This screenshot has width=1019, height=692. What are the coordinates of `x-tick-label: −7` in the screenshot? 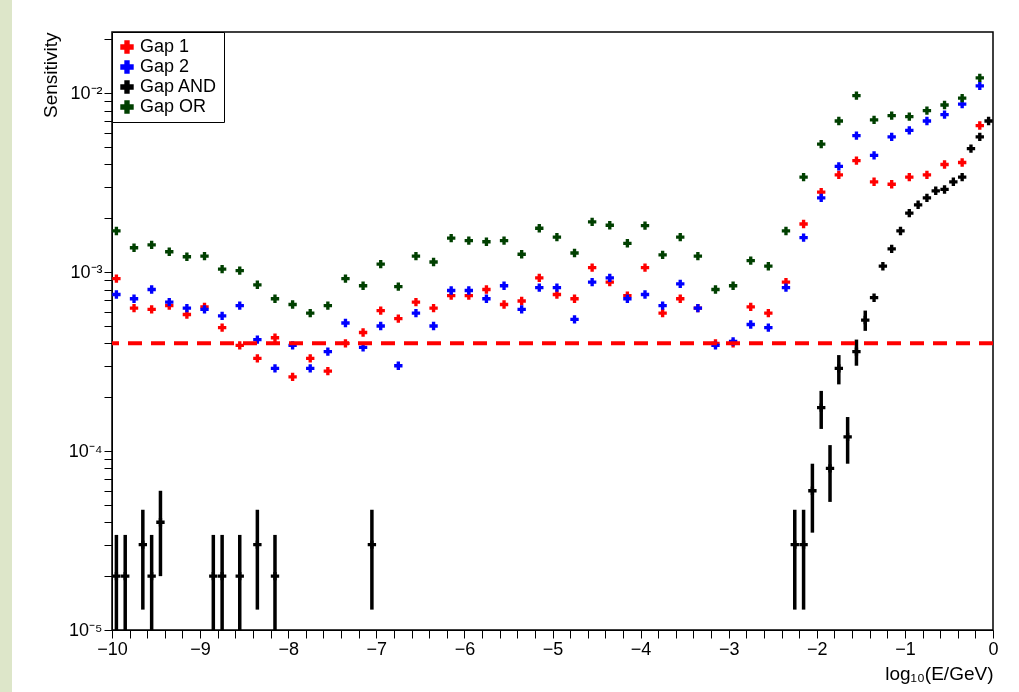 It's located at (377, 648).